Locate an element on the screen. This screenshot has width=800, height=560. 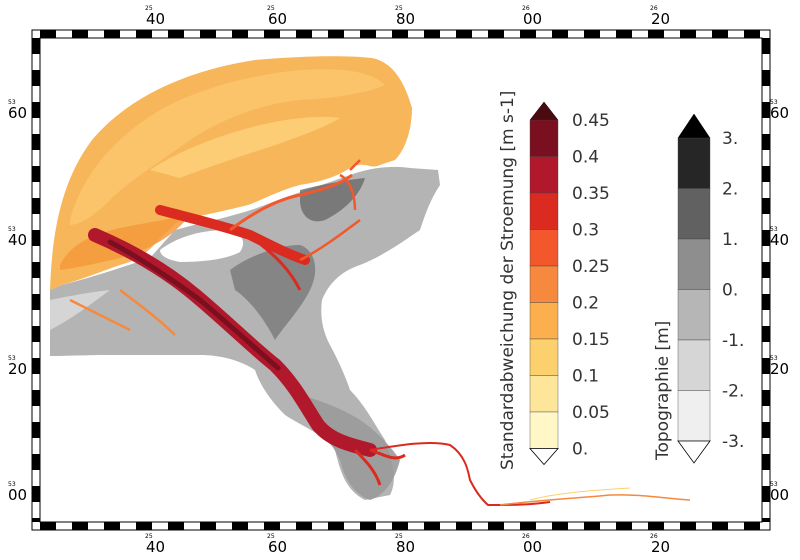
current-legend-over-triangle is located at coordinates (544, 111).